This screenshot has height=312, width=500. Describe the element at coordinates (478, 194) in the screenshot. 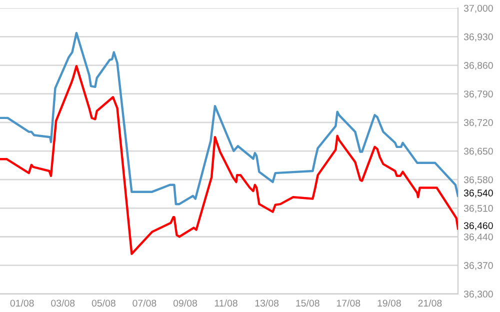

I see `annotation: 36,540` at that location.